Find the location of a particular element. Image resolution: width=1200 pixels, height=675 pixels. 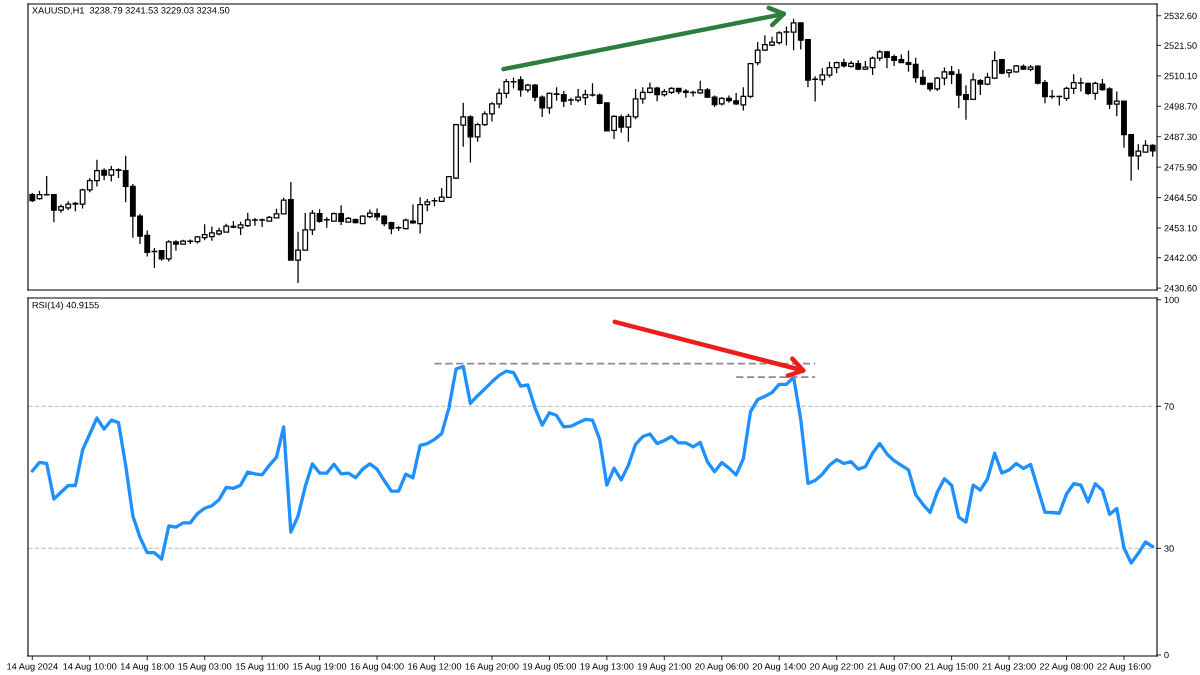

x-tick-label: 14 Aug 2024 is located at coordinates (32, 667).